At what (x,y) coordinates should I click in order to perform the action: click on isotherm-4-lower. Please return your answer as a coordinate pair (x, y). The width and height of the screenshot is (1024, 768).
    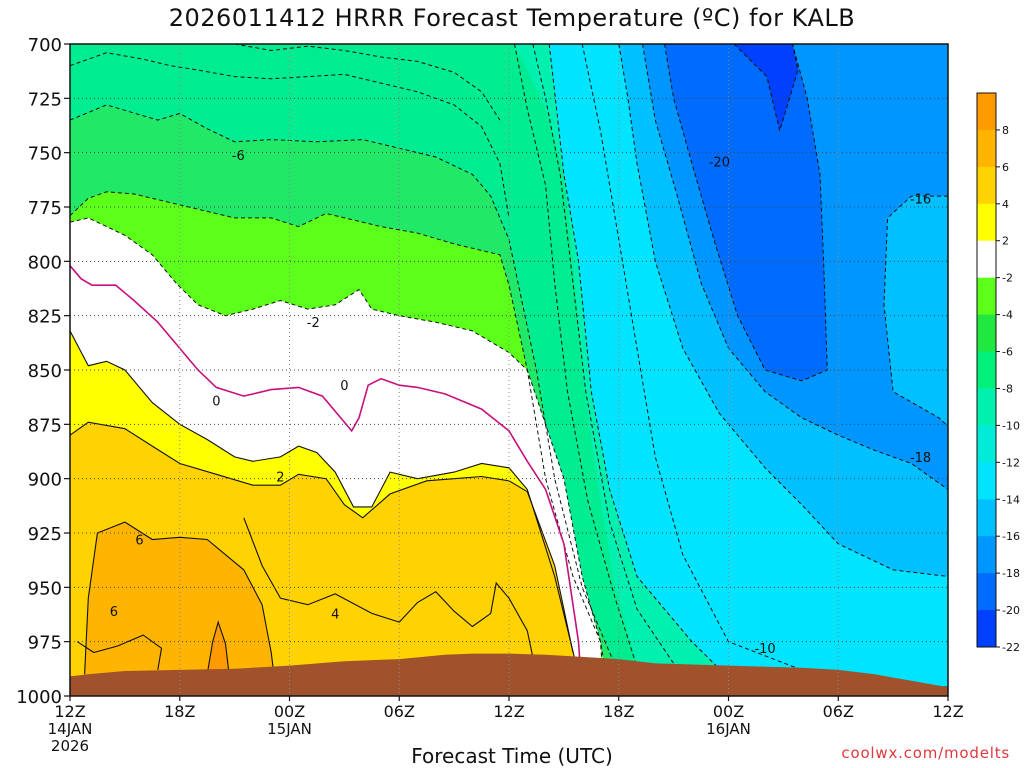
    Looking at the image, I should click on (390, 596).